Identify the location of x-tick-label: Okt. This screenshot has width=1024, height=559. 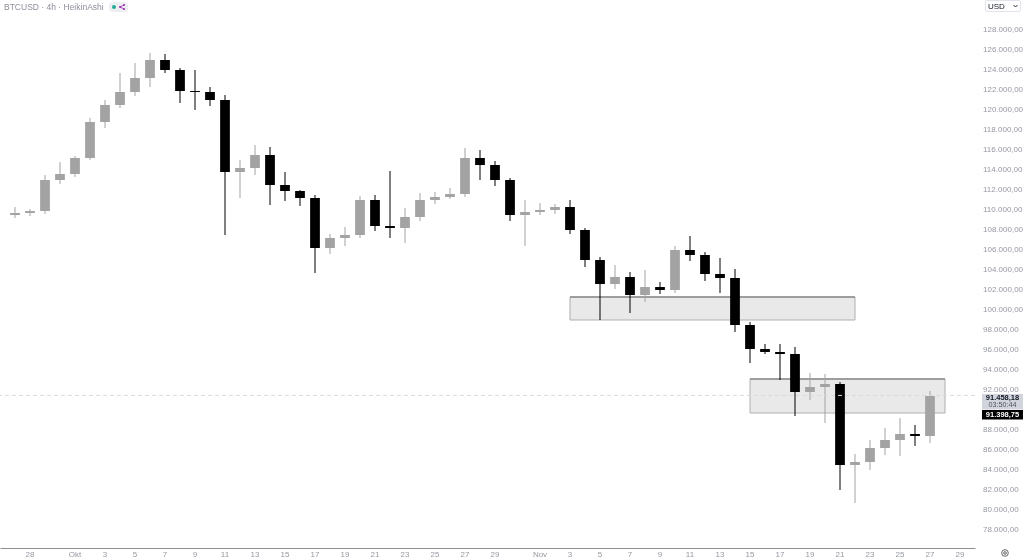
(75, 554).